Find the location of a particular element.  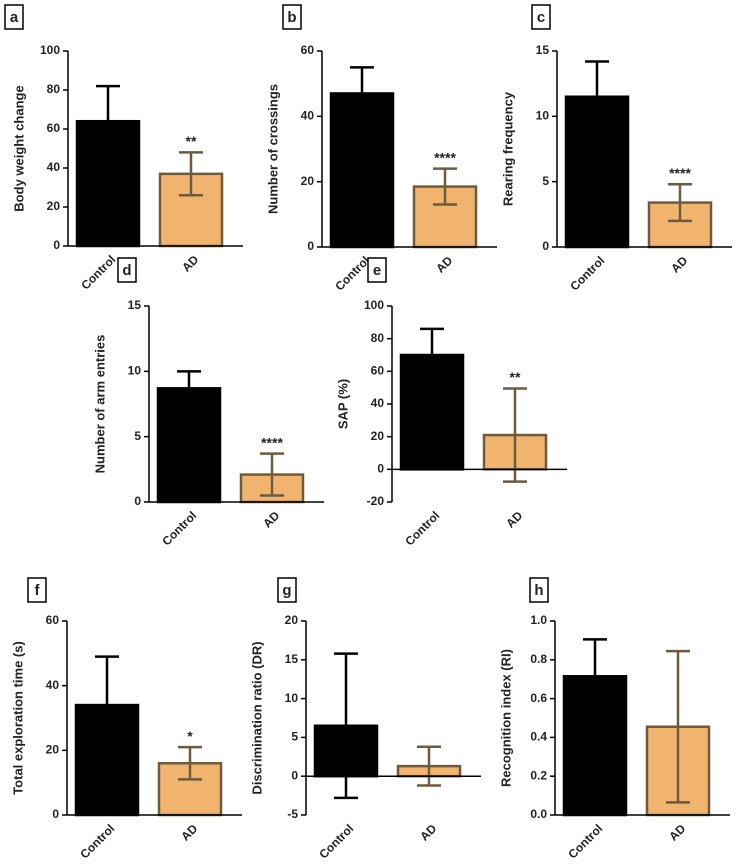

y-tick-label: 0.8 is located at coordinates (538, 659).